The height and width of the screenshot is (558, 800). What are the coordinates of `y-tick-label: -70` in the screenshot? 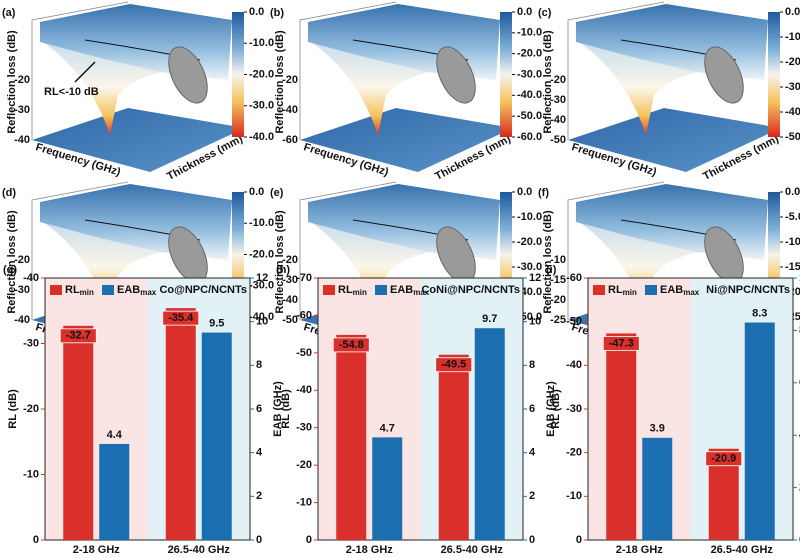 It's located at (304, 278).